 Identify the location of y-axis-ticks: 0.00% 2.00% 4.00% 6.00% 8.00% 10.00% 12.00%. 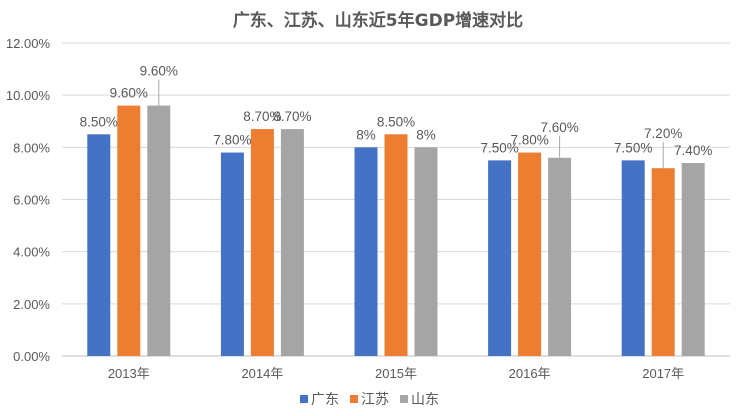
(28, 200).